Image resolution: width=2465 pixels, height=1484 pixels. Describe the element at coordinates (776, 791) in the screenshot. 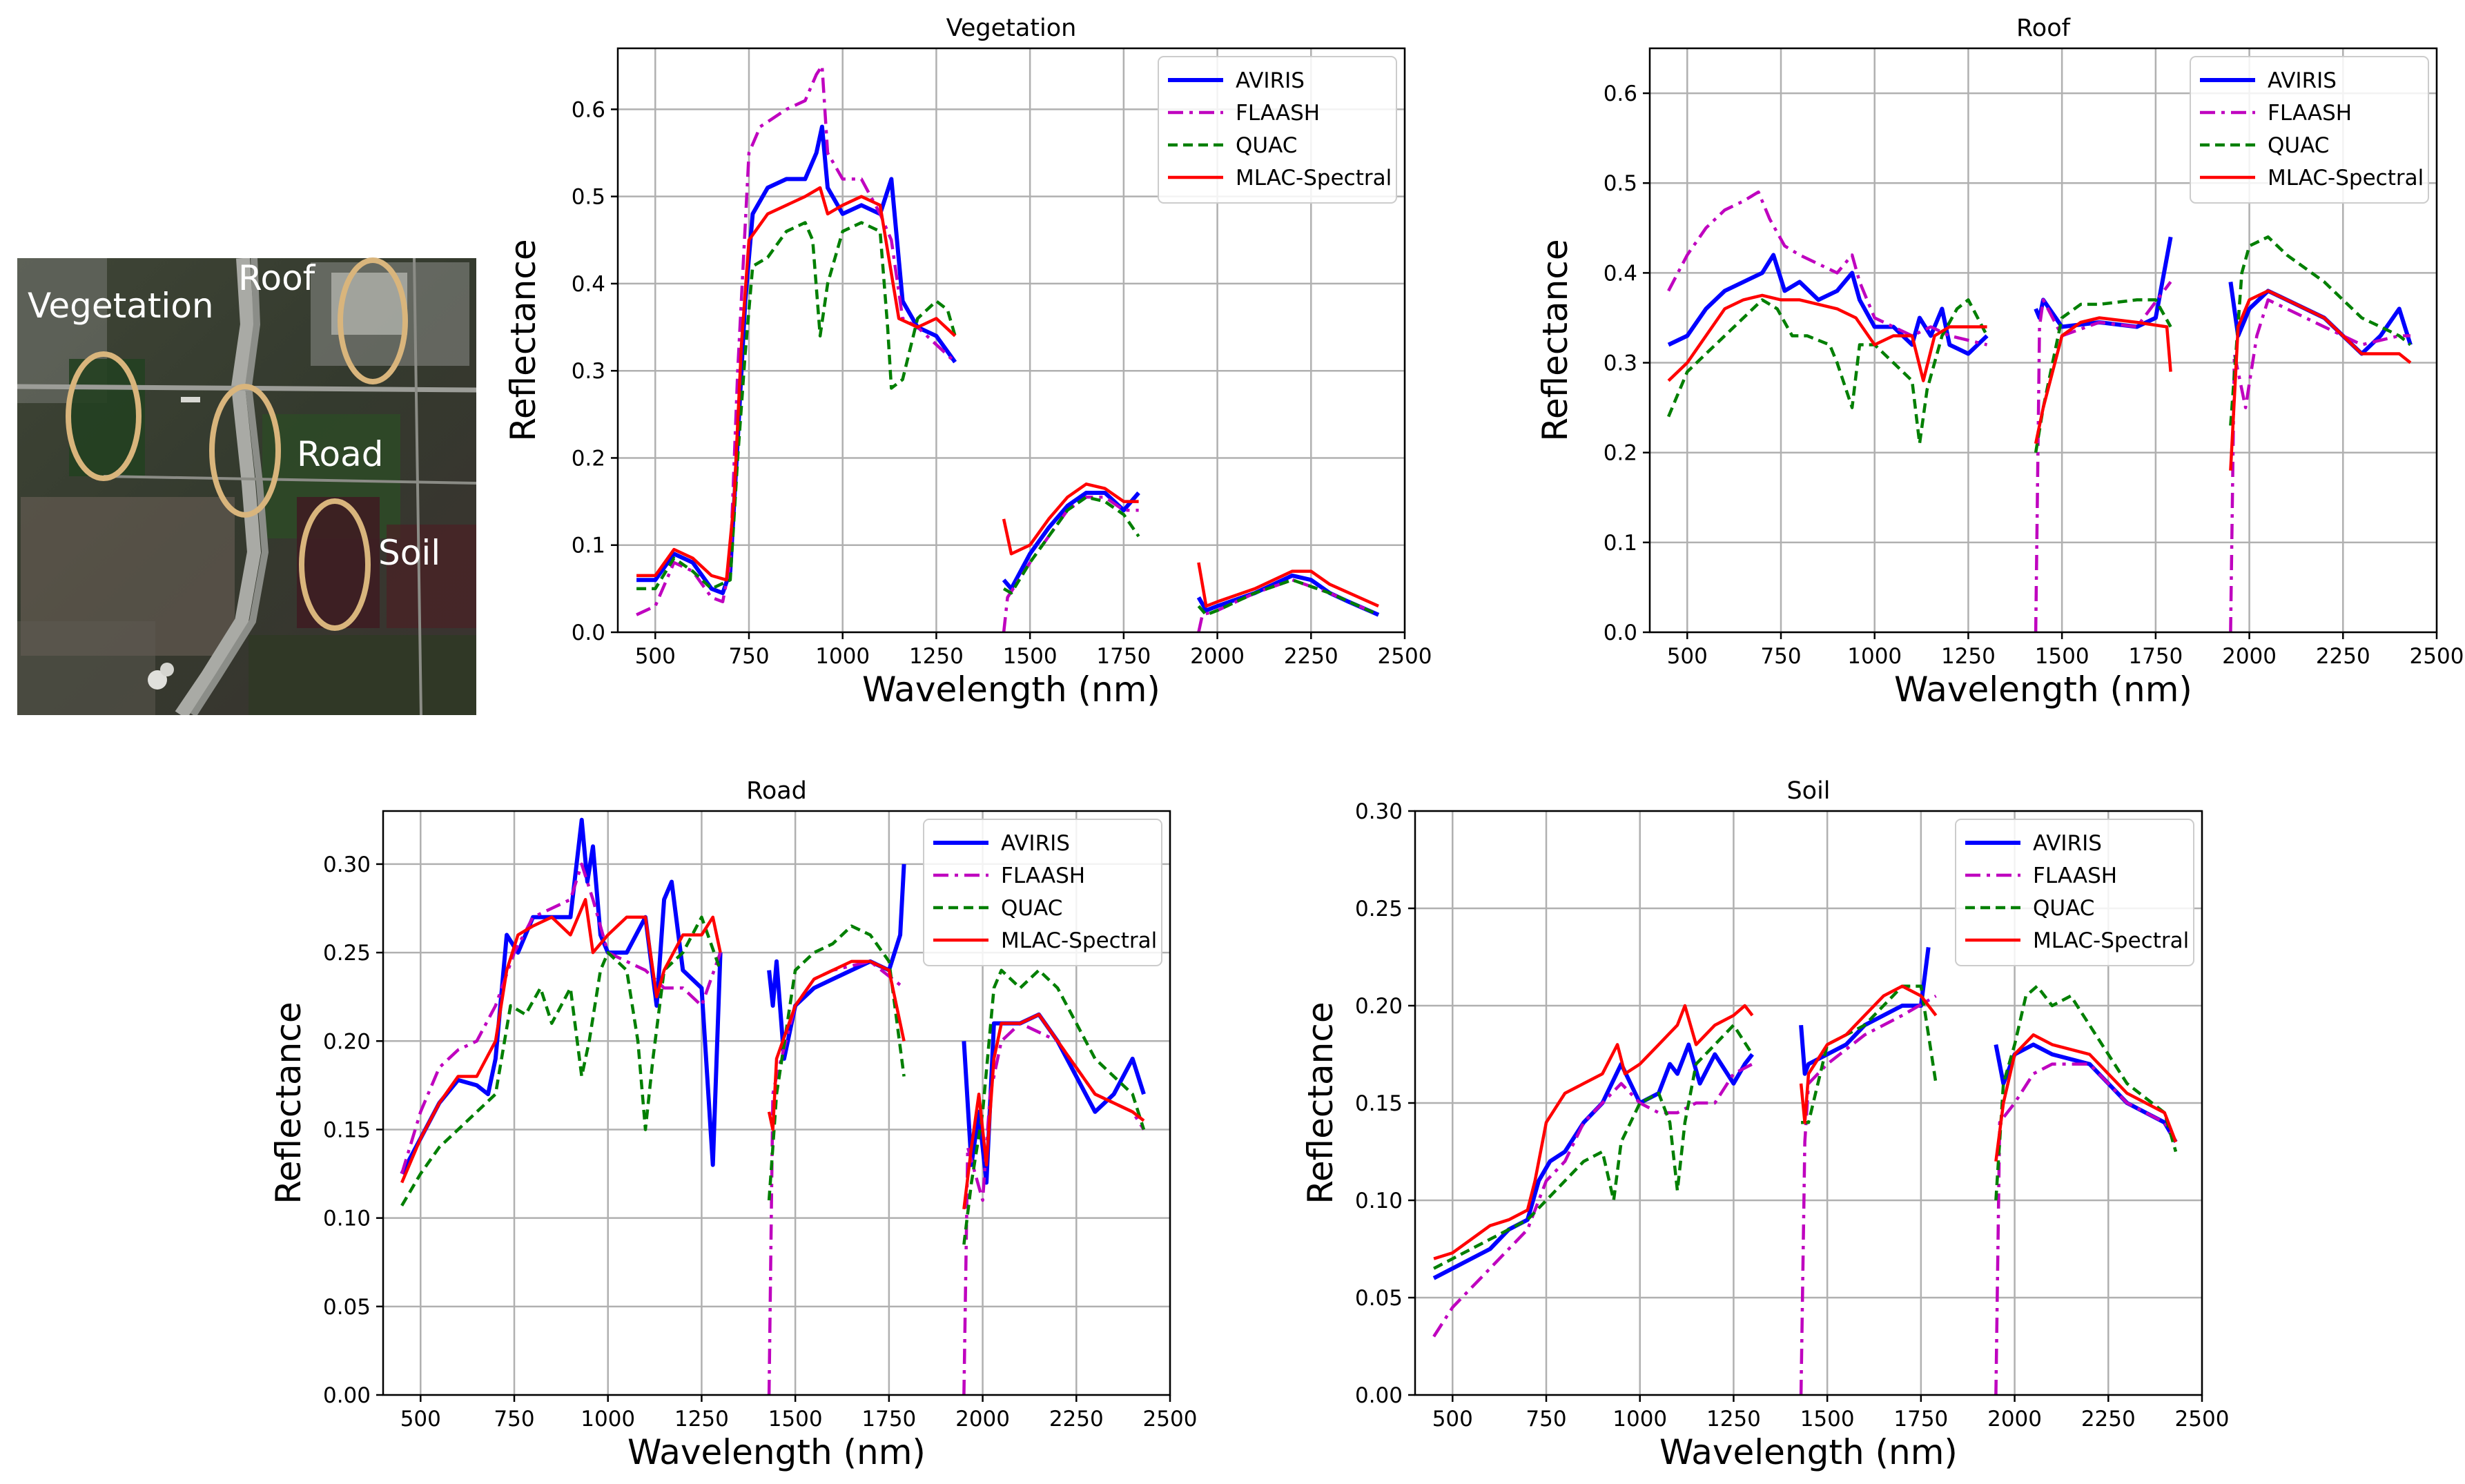

I see `chart-title: Road` at that location.